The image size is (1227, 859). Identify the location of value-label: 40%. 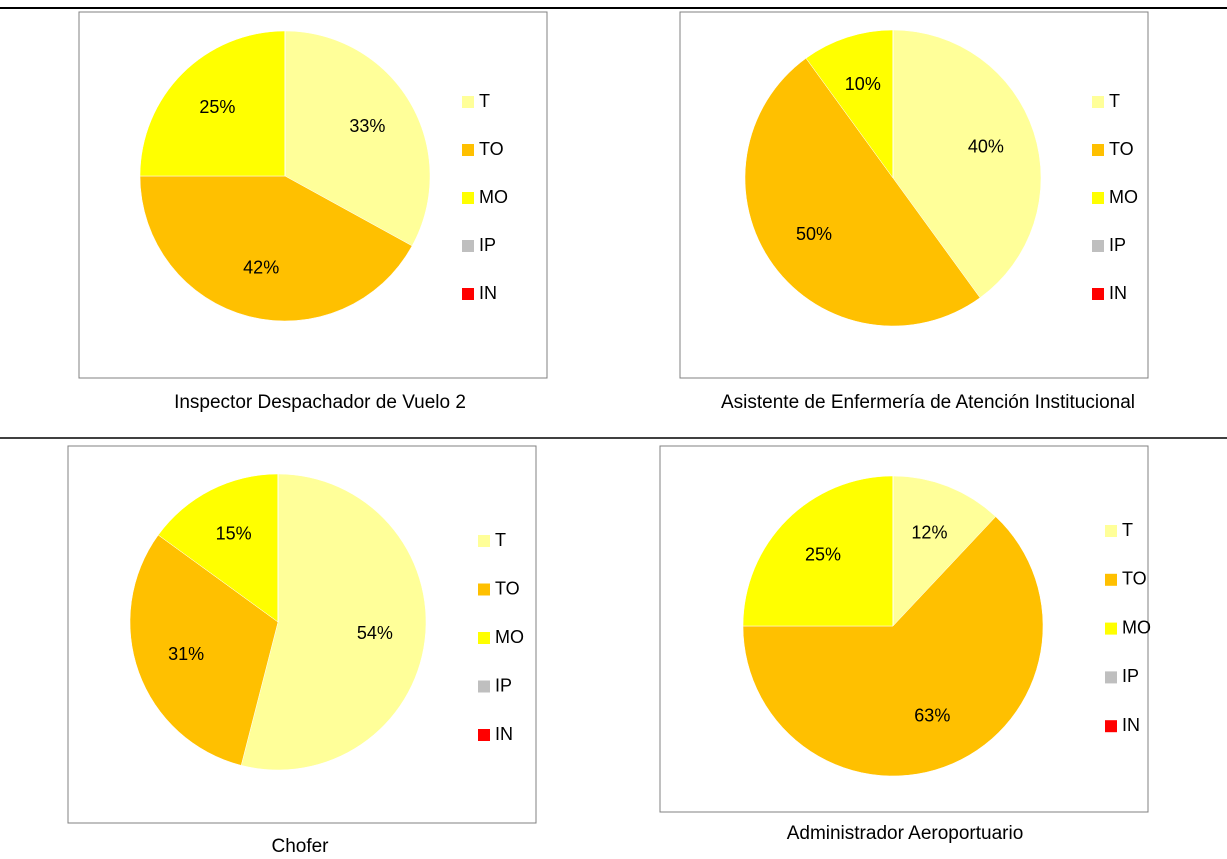
(986, 147).